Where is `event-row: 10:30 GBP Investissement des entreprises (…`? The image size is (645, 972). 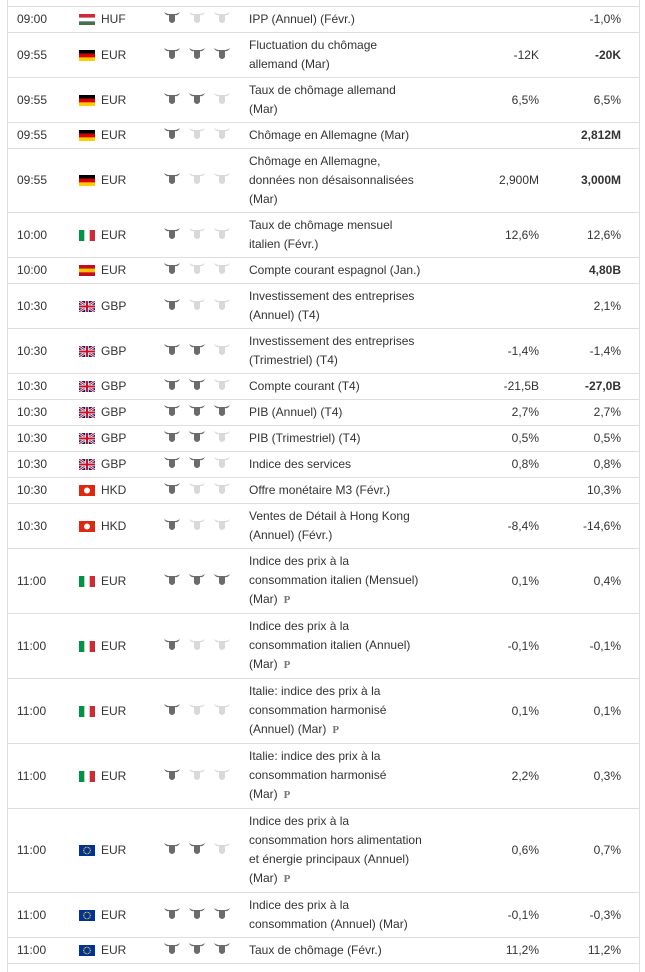 event-row: 10:30 GBP Investissement des entreprises (… is located at coordinates (323, 306).